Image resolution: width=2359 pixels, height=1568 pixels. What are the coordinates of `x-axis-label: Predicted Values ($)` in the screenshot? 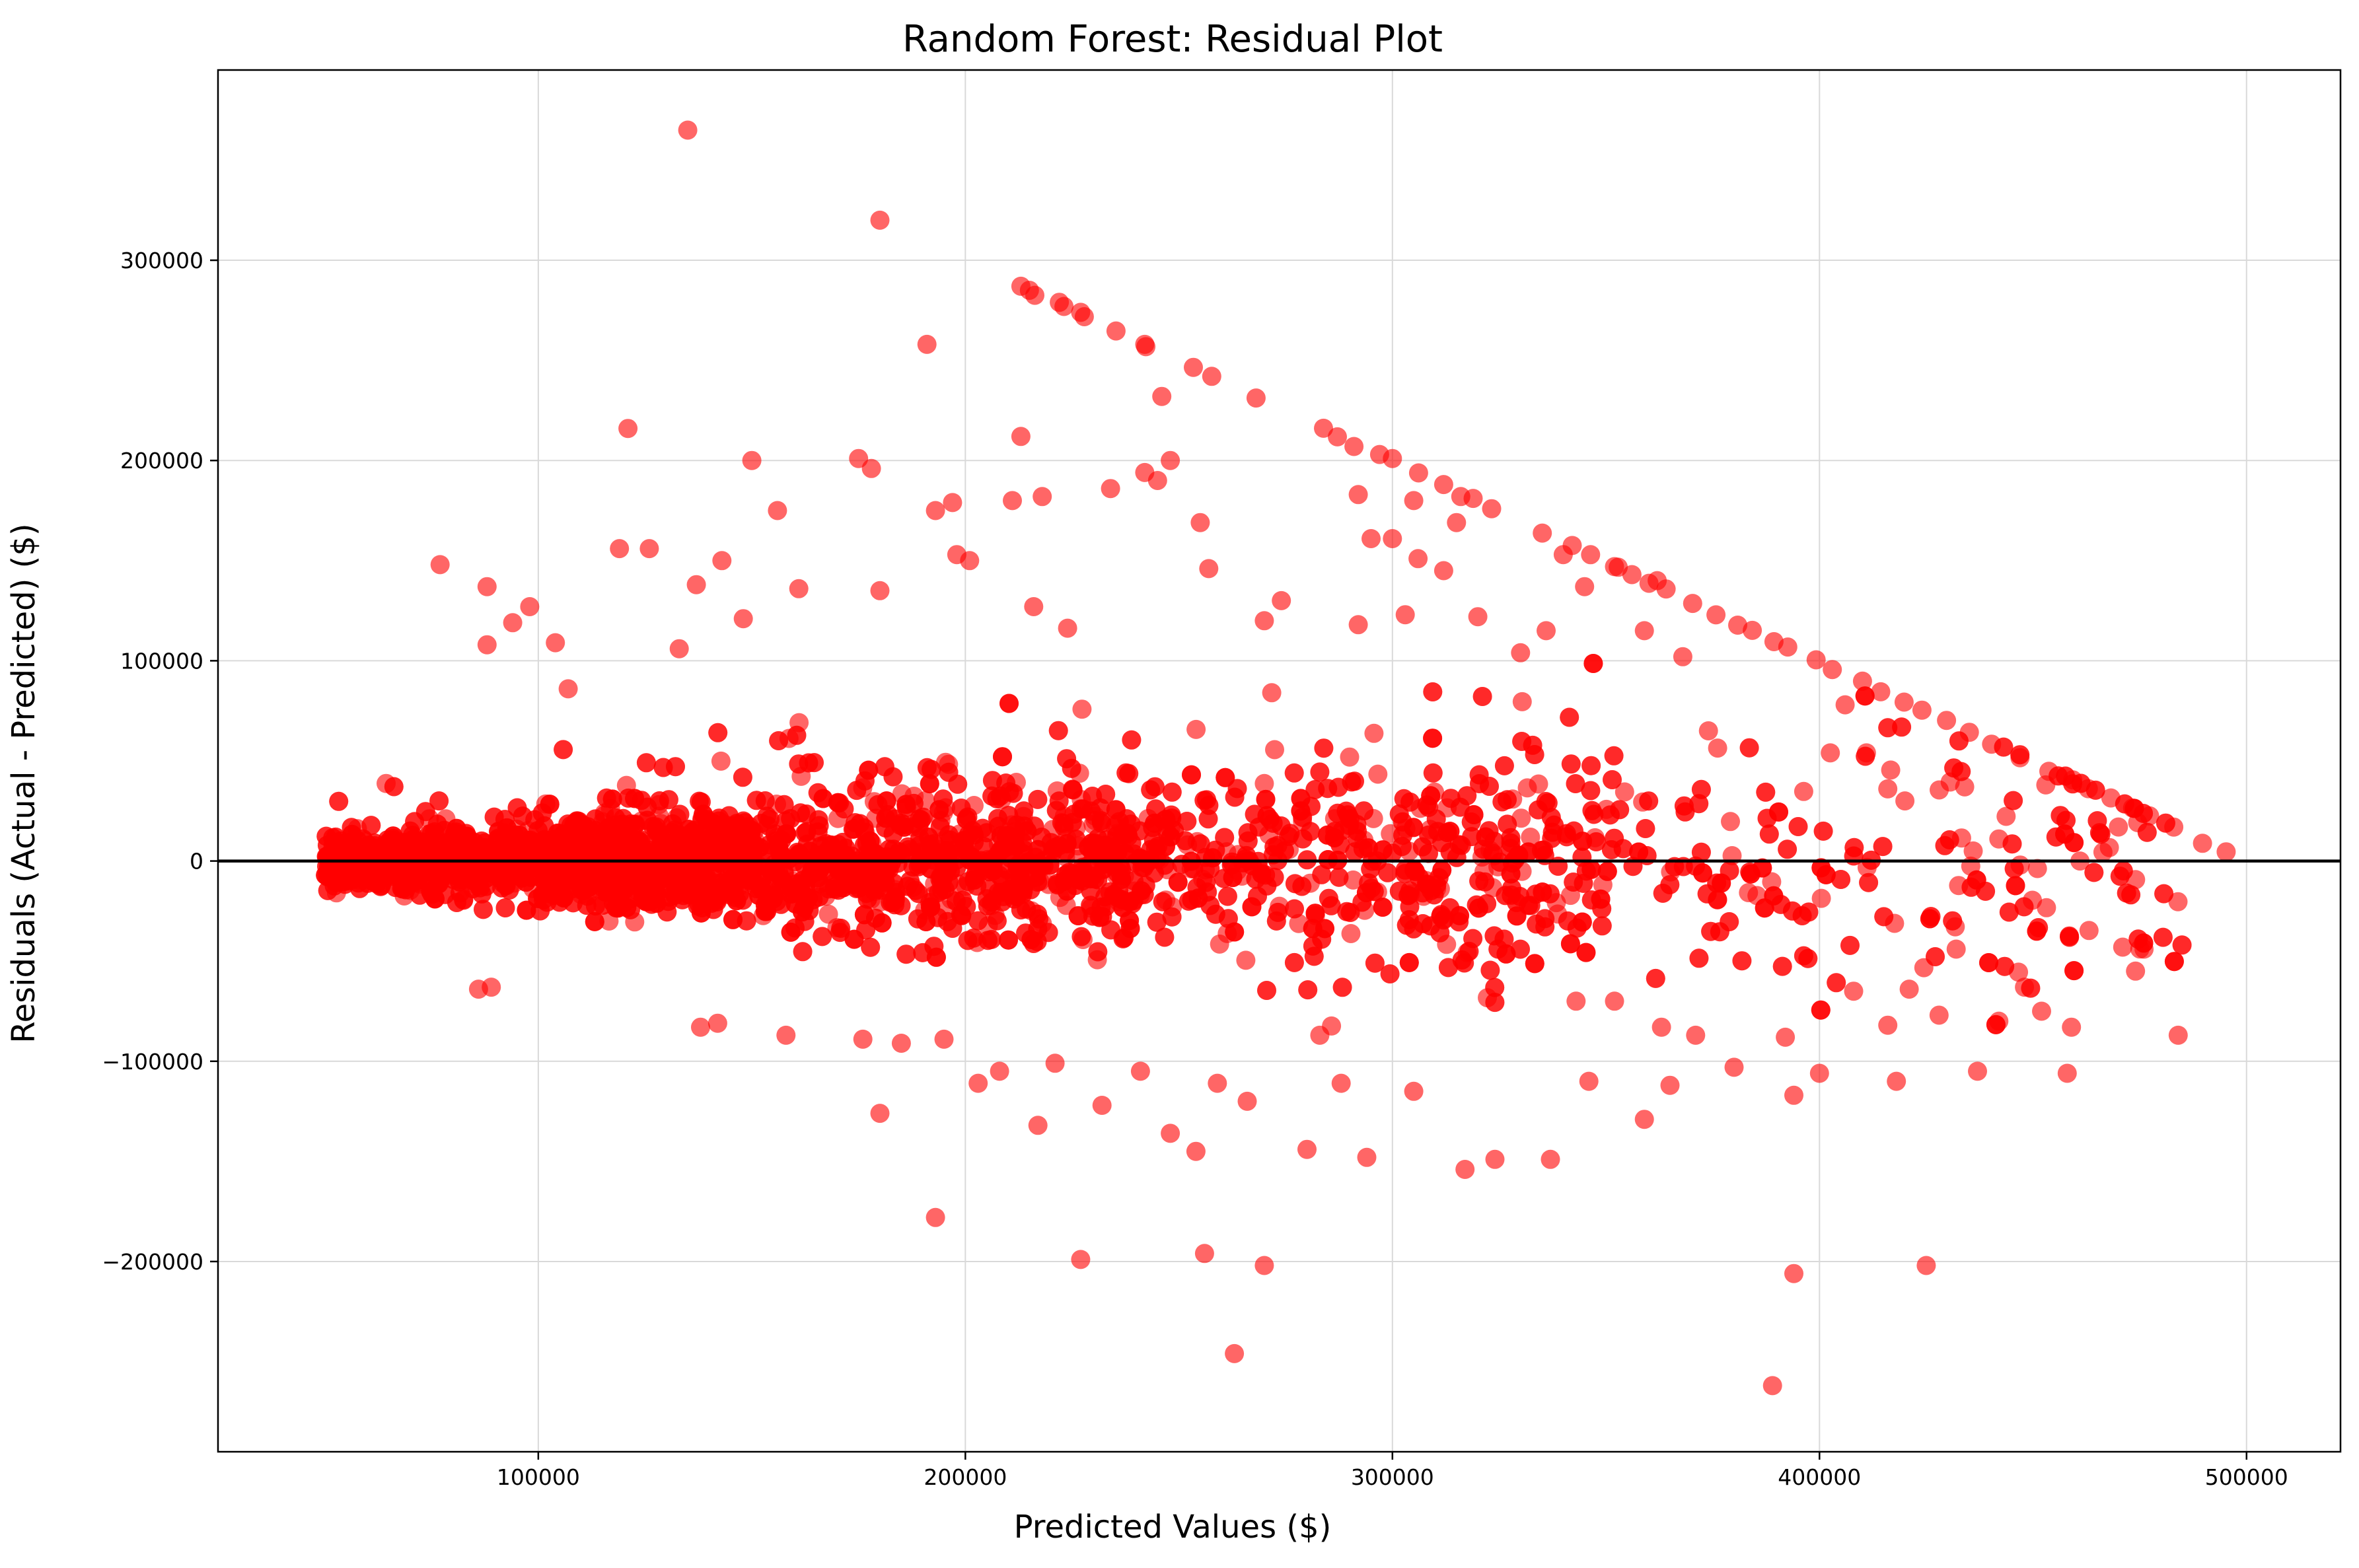 It's located at (1173, 1527).